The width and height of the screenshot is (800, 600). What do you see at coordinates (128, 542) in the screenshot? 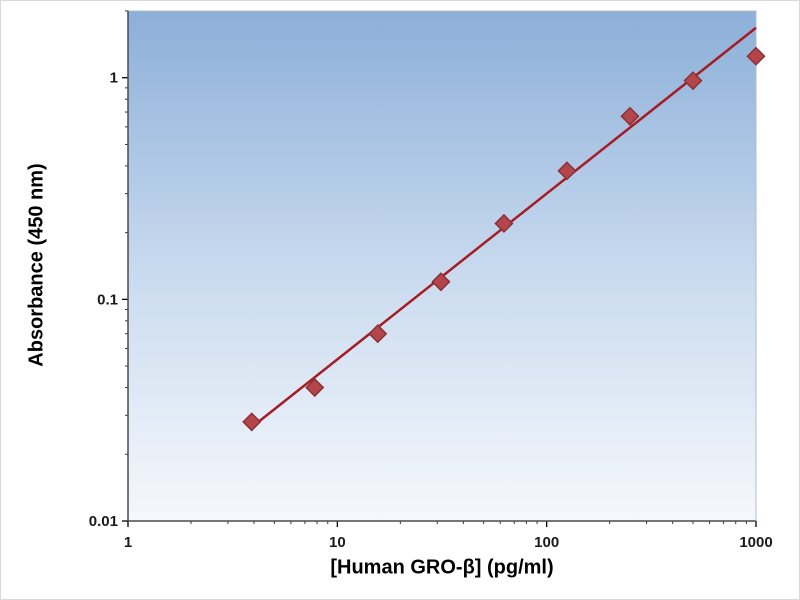
I see `x-tick-label: 1` at bounding box center [128, 542].